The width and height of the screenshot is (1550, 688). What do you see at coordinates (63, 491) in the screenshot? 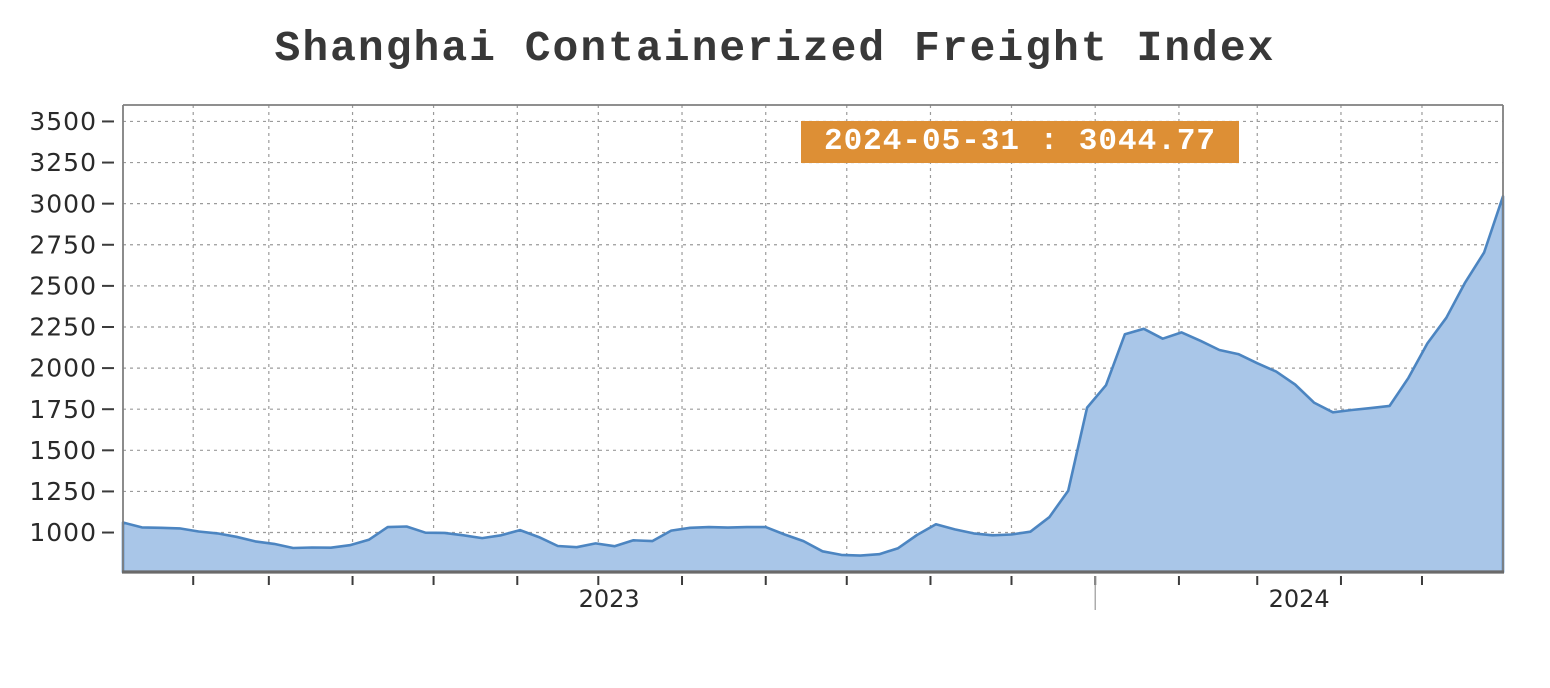
I see `y-tick-label: 1250` at bounding box center [63, 491].